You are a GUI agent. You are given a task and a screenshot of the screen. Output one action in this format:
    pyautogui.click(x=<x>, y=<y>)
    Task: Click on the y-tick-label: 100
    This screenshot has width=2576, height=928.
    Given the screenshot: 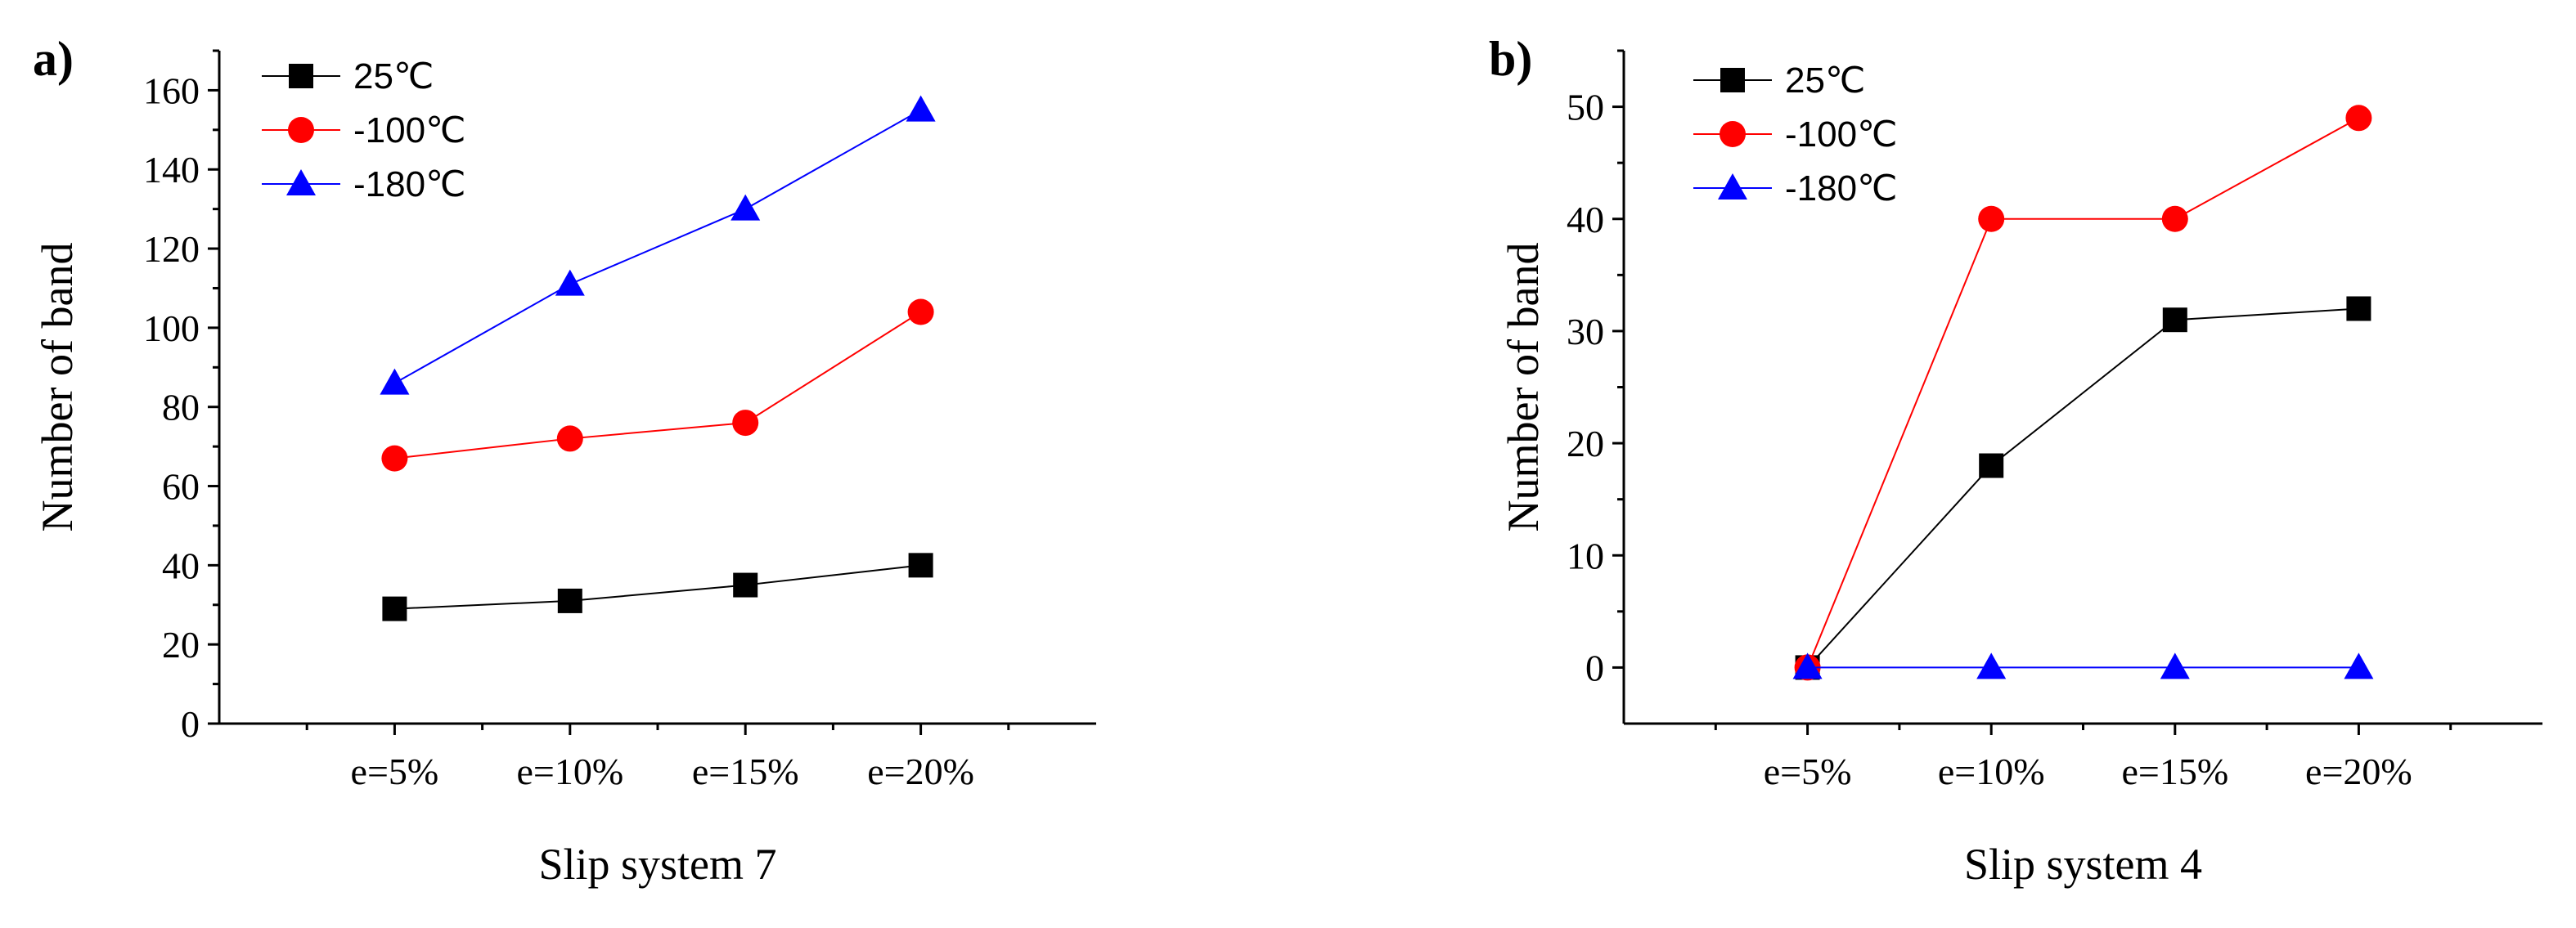 What is the action you would take?
    pyautogui.click(x=171, y=328)
    